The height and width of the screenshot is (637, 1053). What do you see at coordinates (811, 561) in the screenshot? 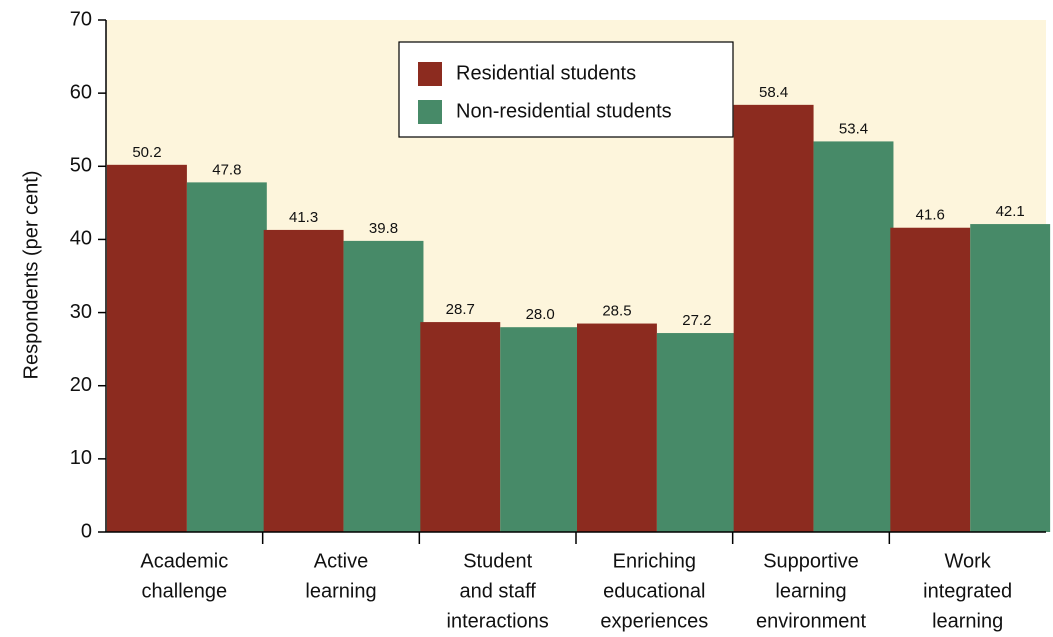
I see `x-tick-label: Supportive` at bounding box center [811, 561].